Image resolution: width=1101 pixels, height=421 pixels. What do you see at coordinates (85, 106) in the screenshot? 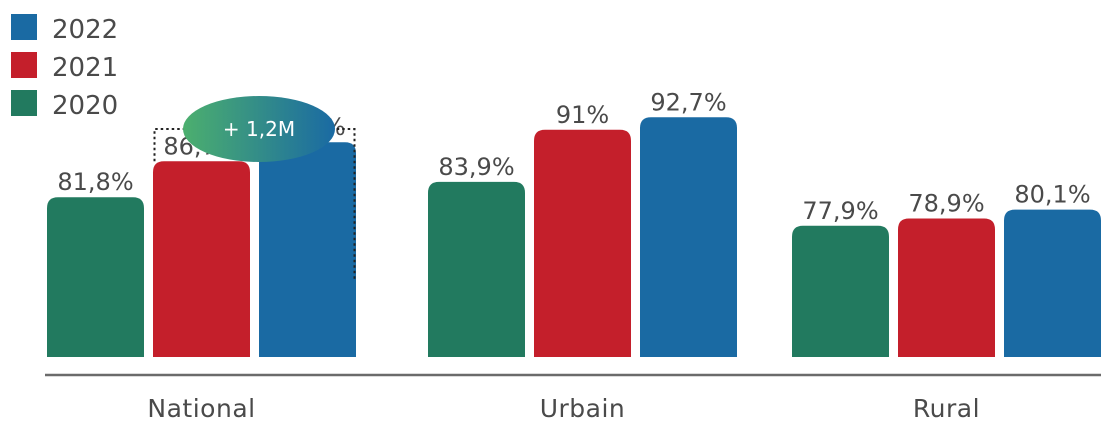
I see `legend-label-2020: 2020` at bounding box center [85, 106].